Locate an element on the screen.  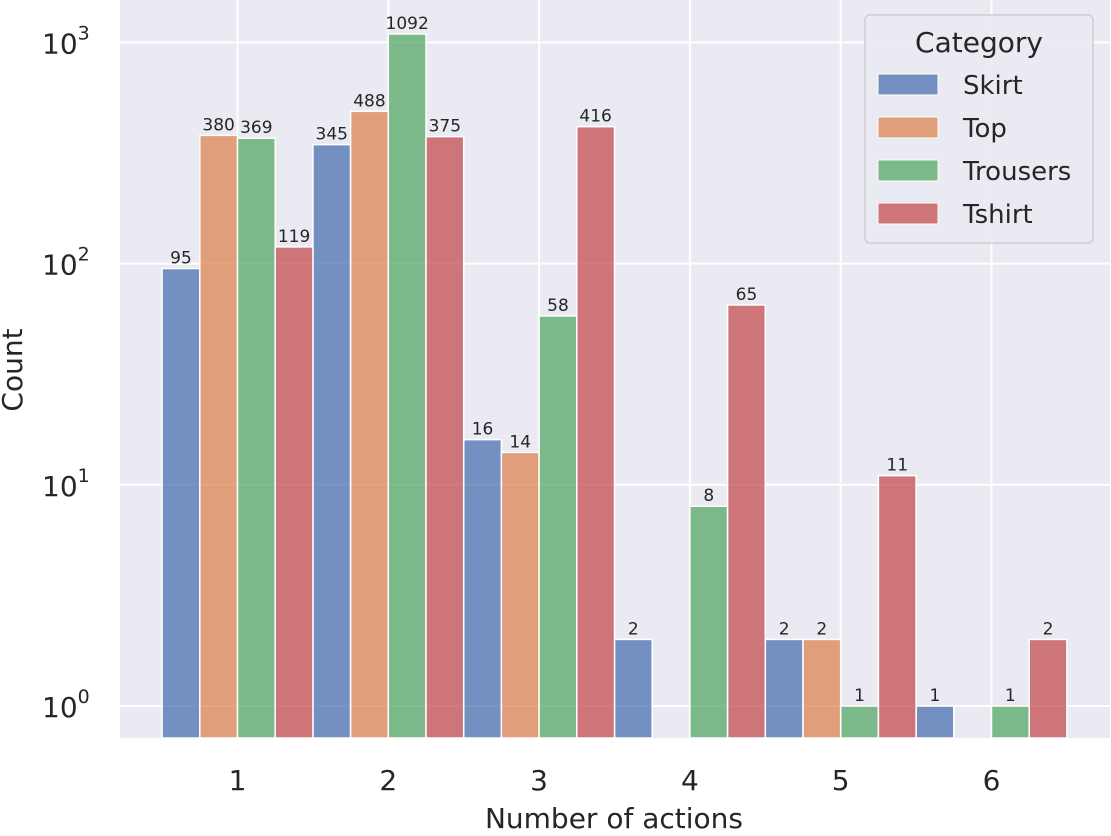
x-tick-label: 2 is located at coordinates (388, 780).